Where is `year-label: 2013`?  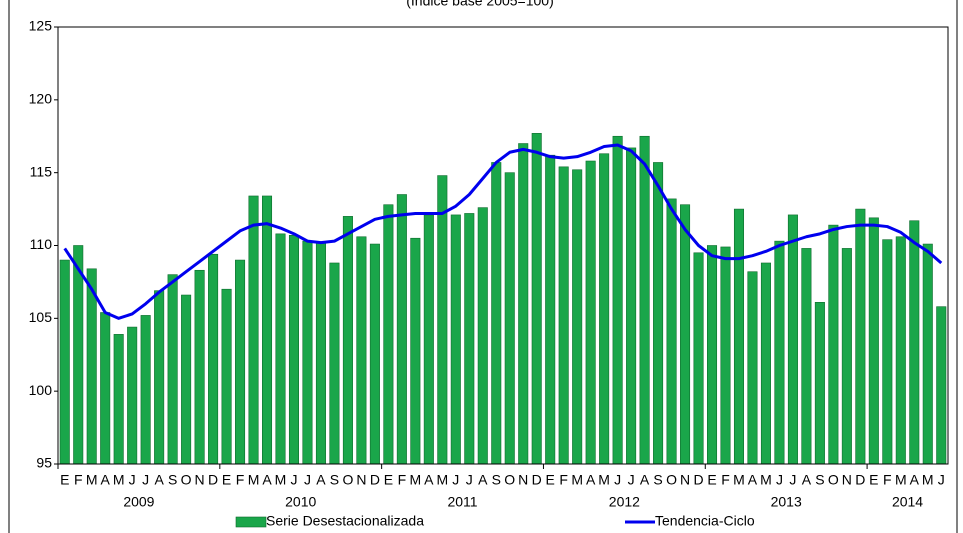 year-label: 2013 is located at coordinates (786, 502).